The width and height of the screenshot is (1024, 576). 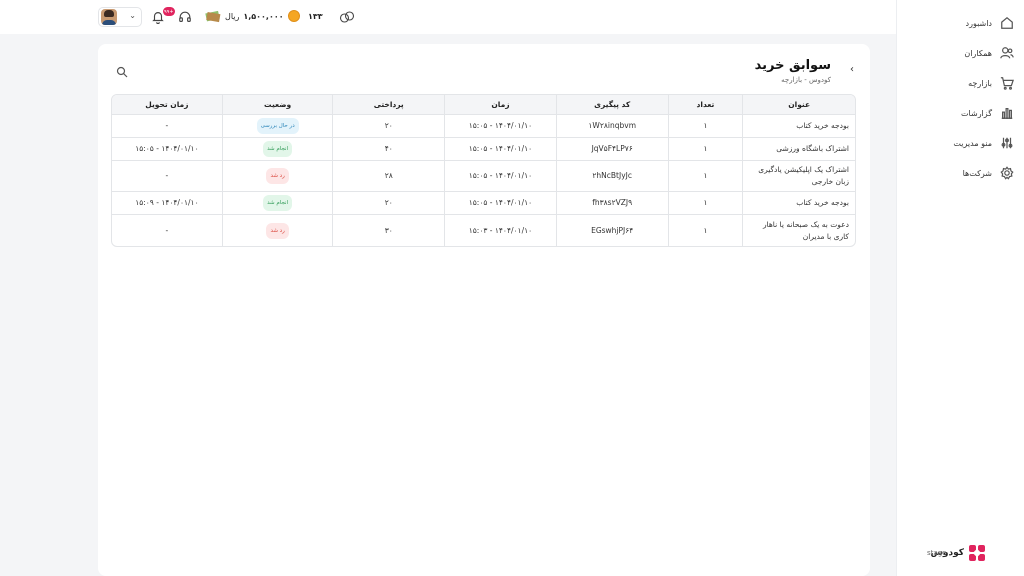 What do you see at coordinates (852, 69) in the screenshot?
I see `back-chevron-icon: ‹` at bounding box center [852, 69].